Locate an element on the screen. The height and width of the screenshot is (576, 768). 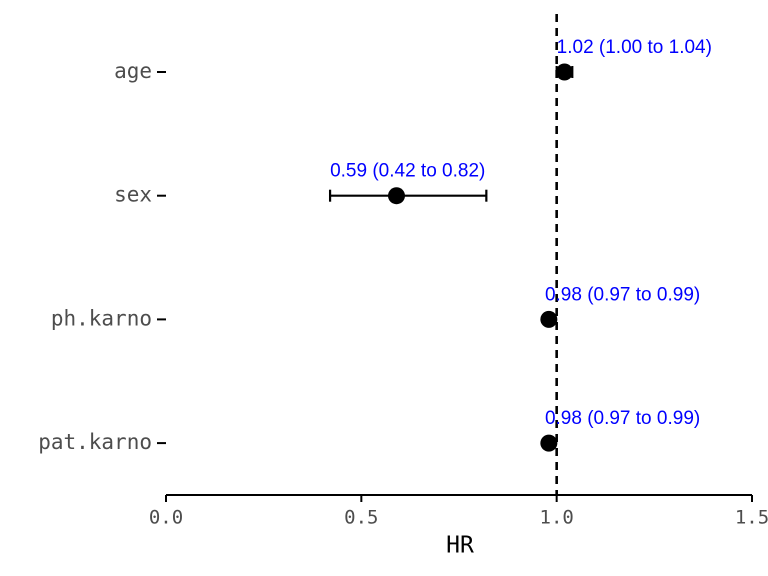
y-axis: age sex ph.karno pat.karno is located at coordinates (102, 256).